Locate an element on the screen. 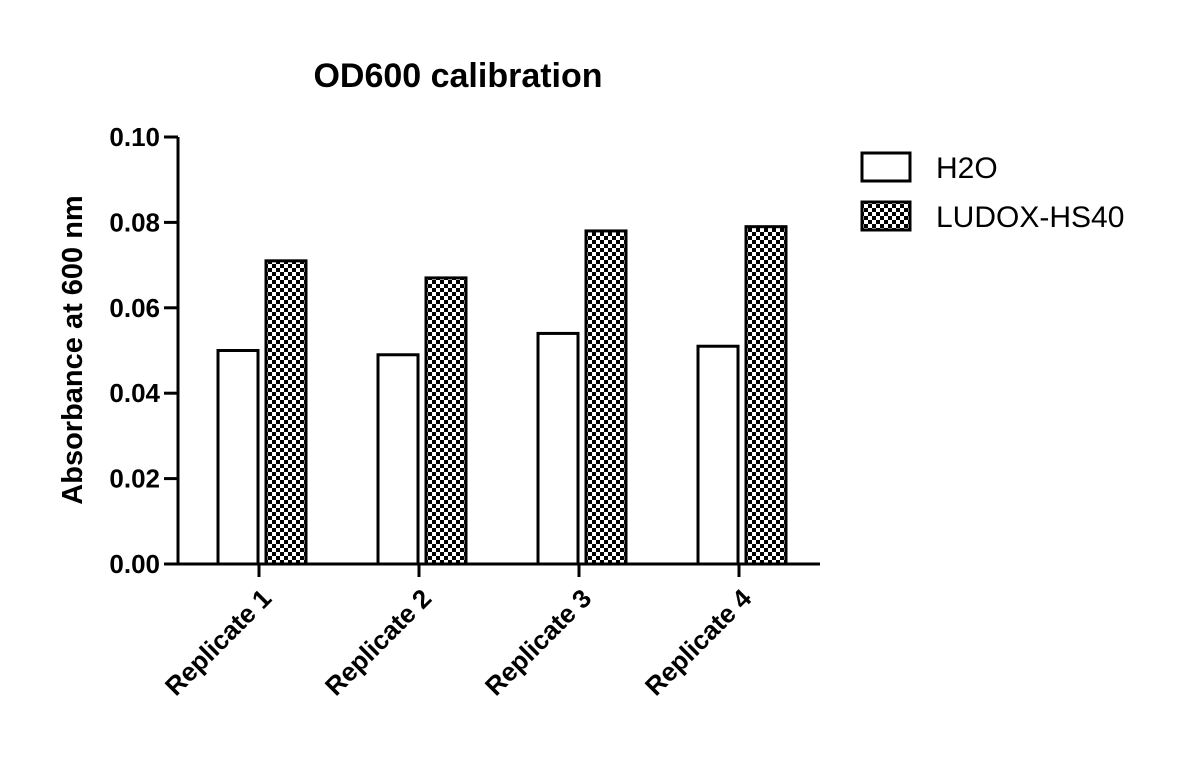  x-tick-label: Replicate 3 is located at coordinates (538, 642).